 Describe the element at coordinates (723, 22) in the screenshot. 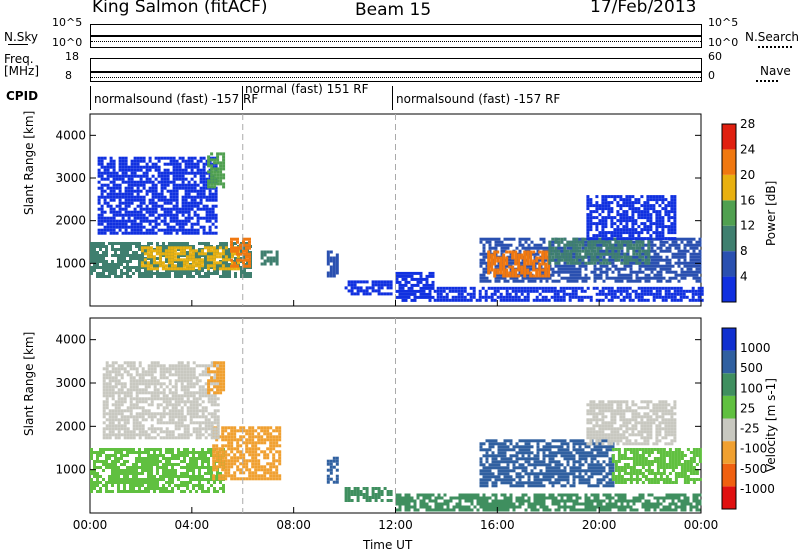

I see `nsearch-tick-top: 10^5` at that location.